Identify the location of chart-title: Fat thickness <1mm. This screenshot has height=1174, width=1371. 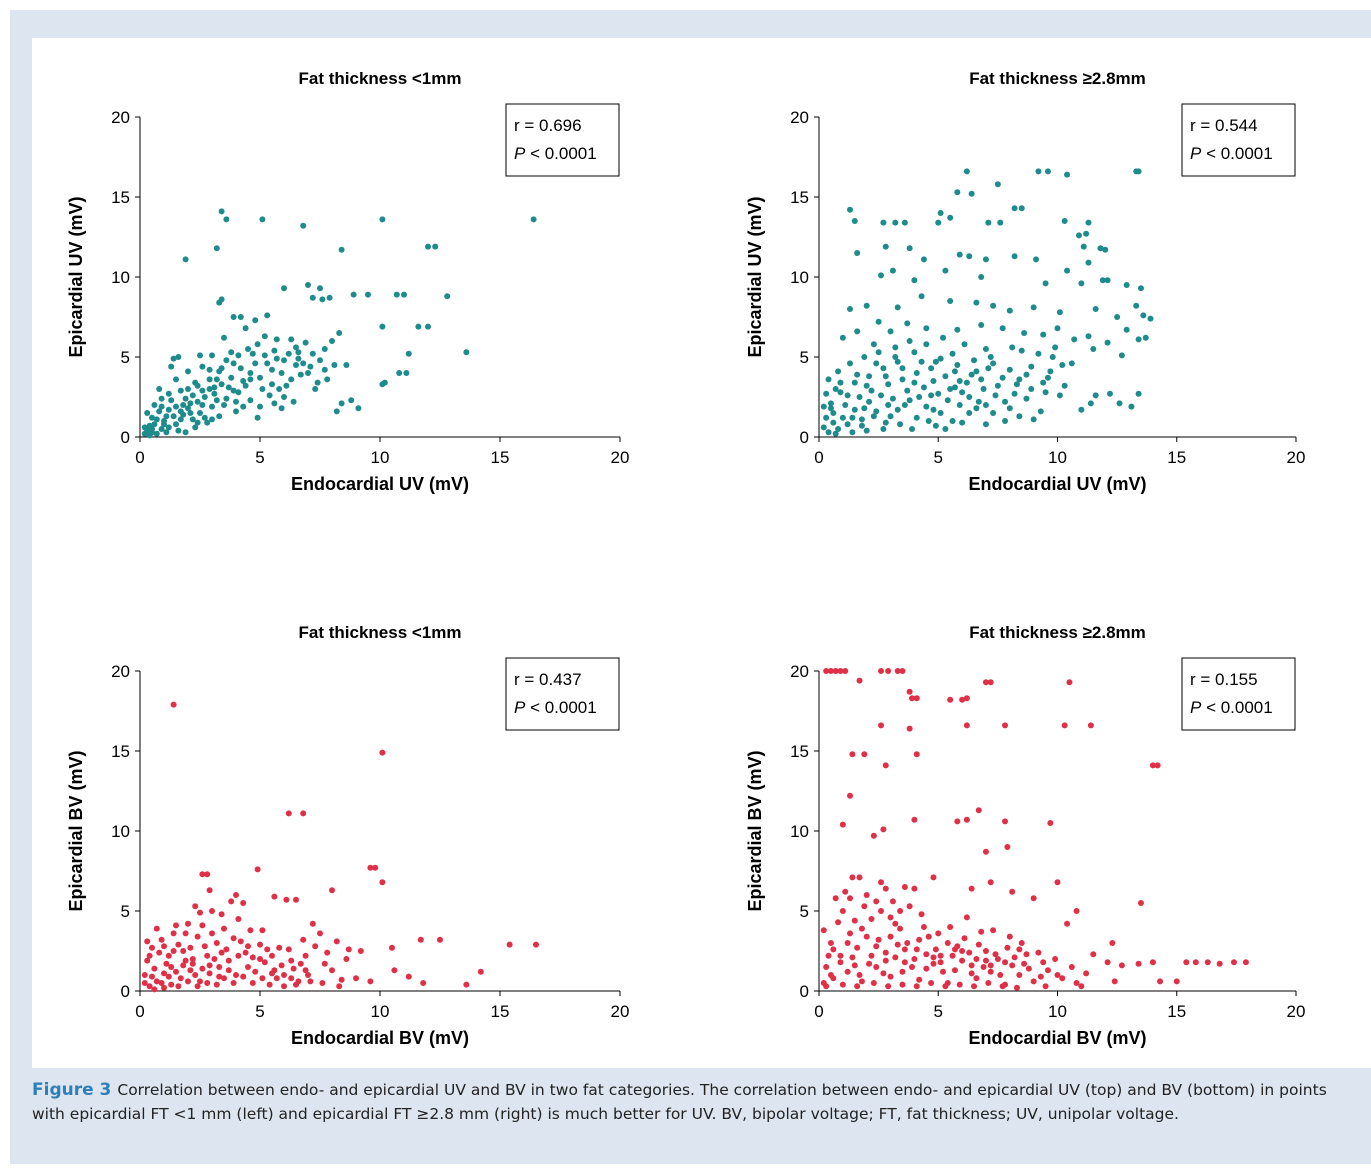
(380, 632).